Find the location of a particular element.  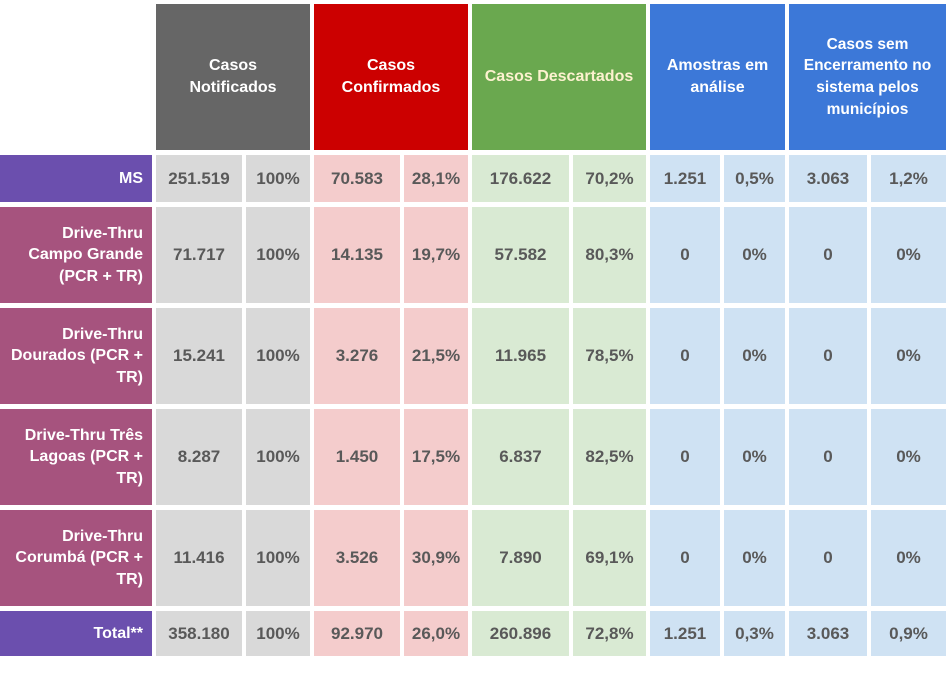

cell-corumba-amostras-percent: 0% is located at coordinates (754, 558).